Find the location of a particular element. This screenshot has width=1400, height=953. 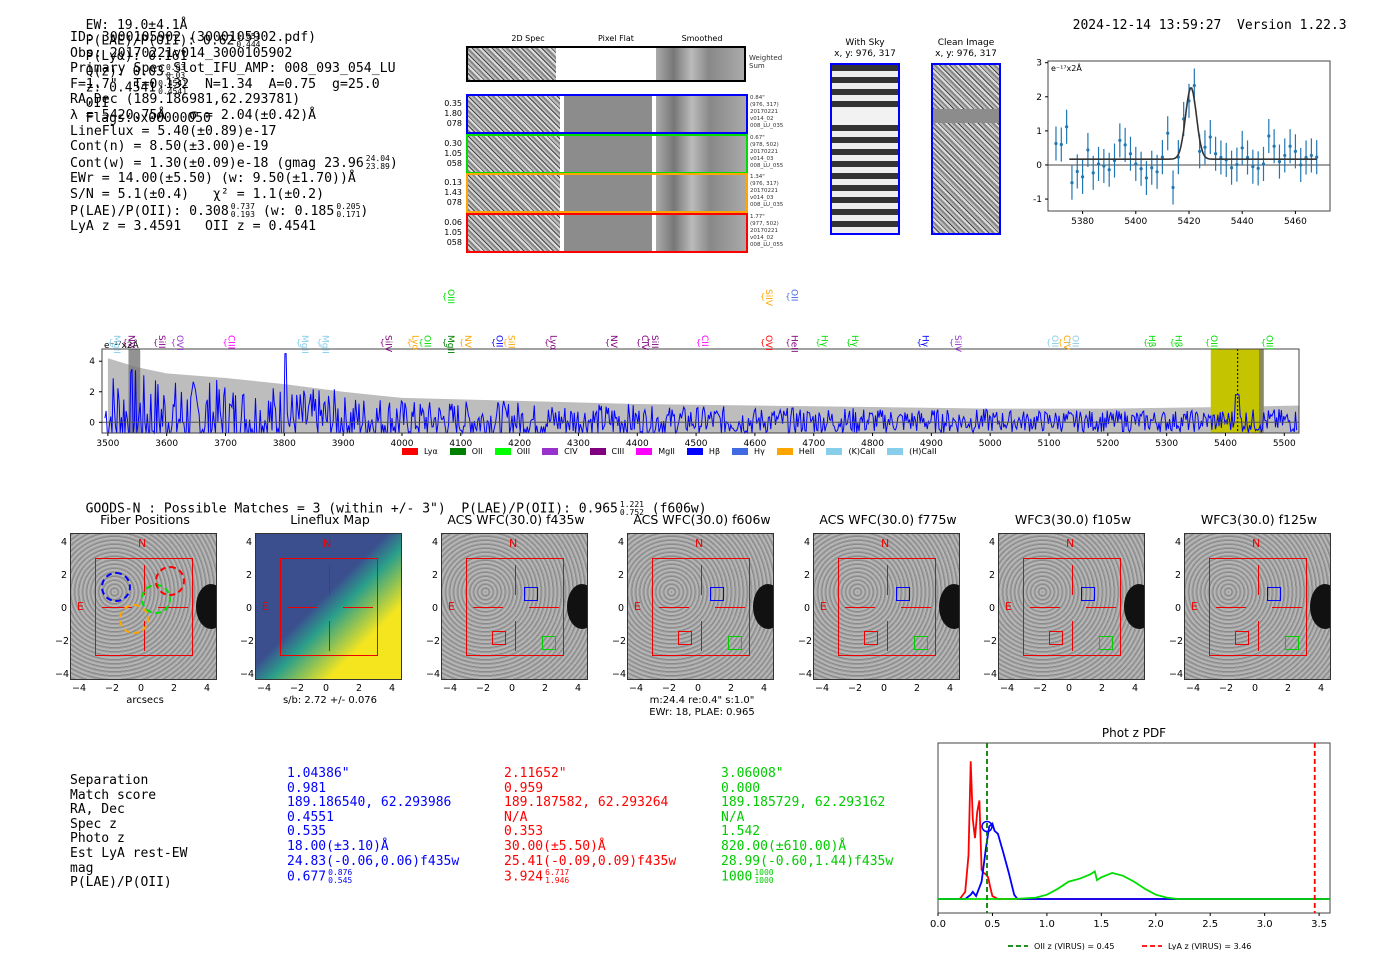

x-tick-label: 1.5 is located at coordinates (1101, 924).